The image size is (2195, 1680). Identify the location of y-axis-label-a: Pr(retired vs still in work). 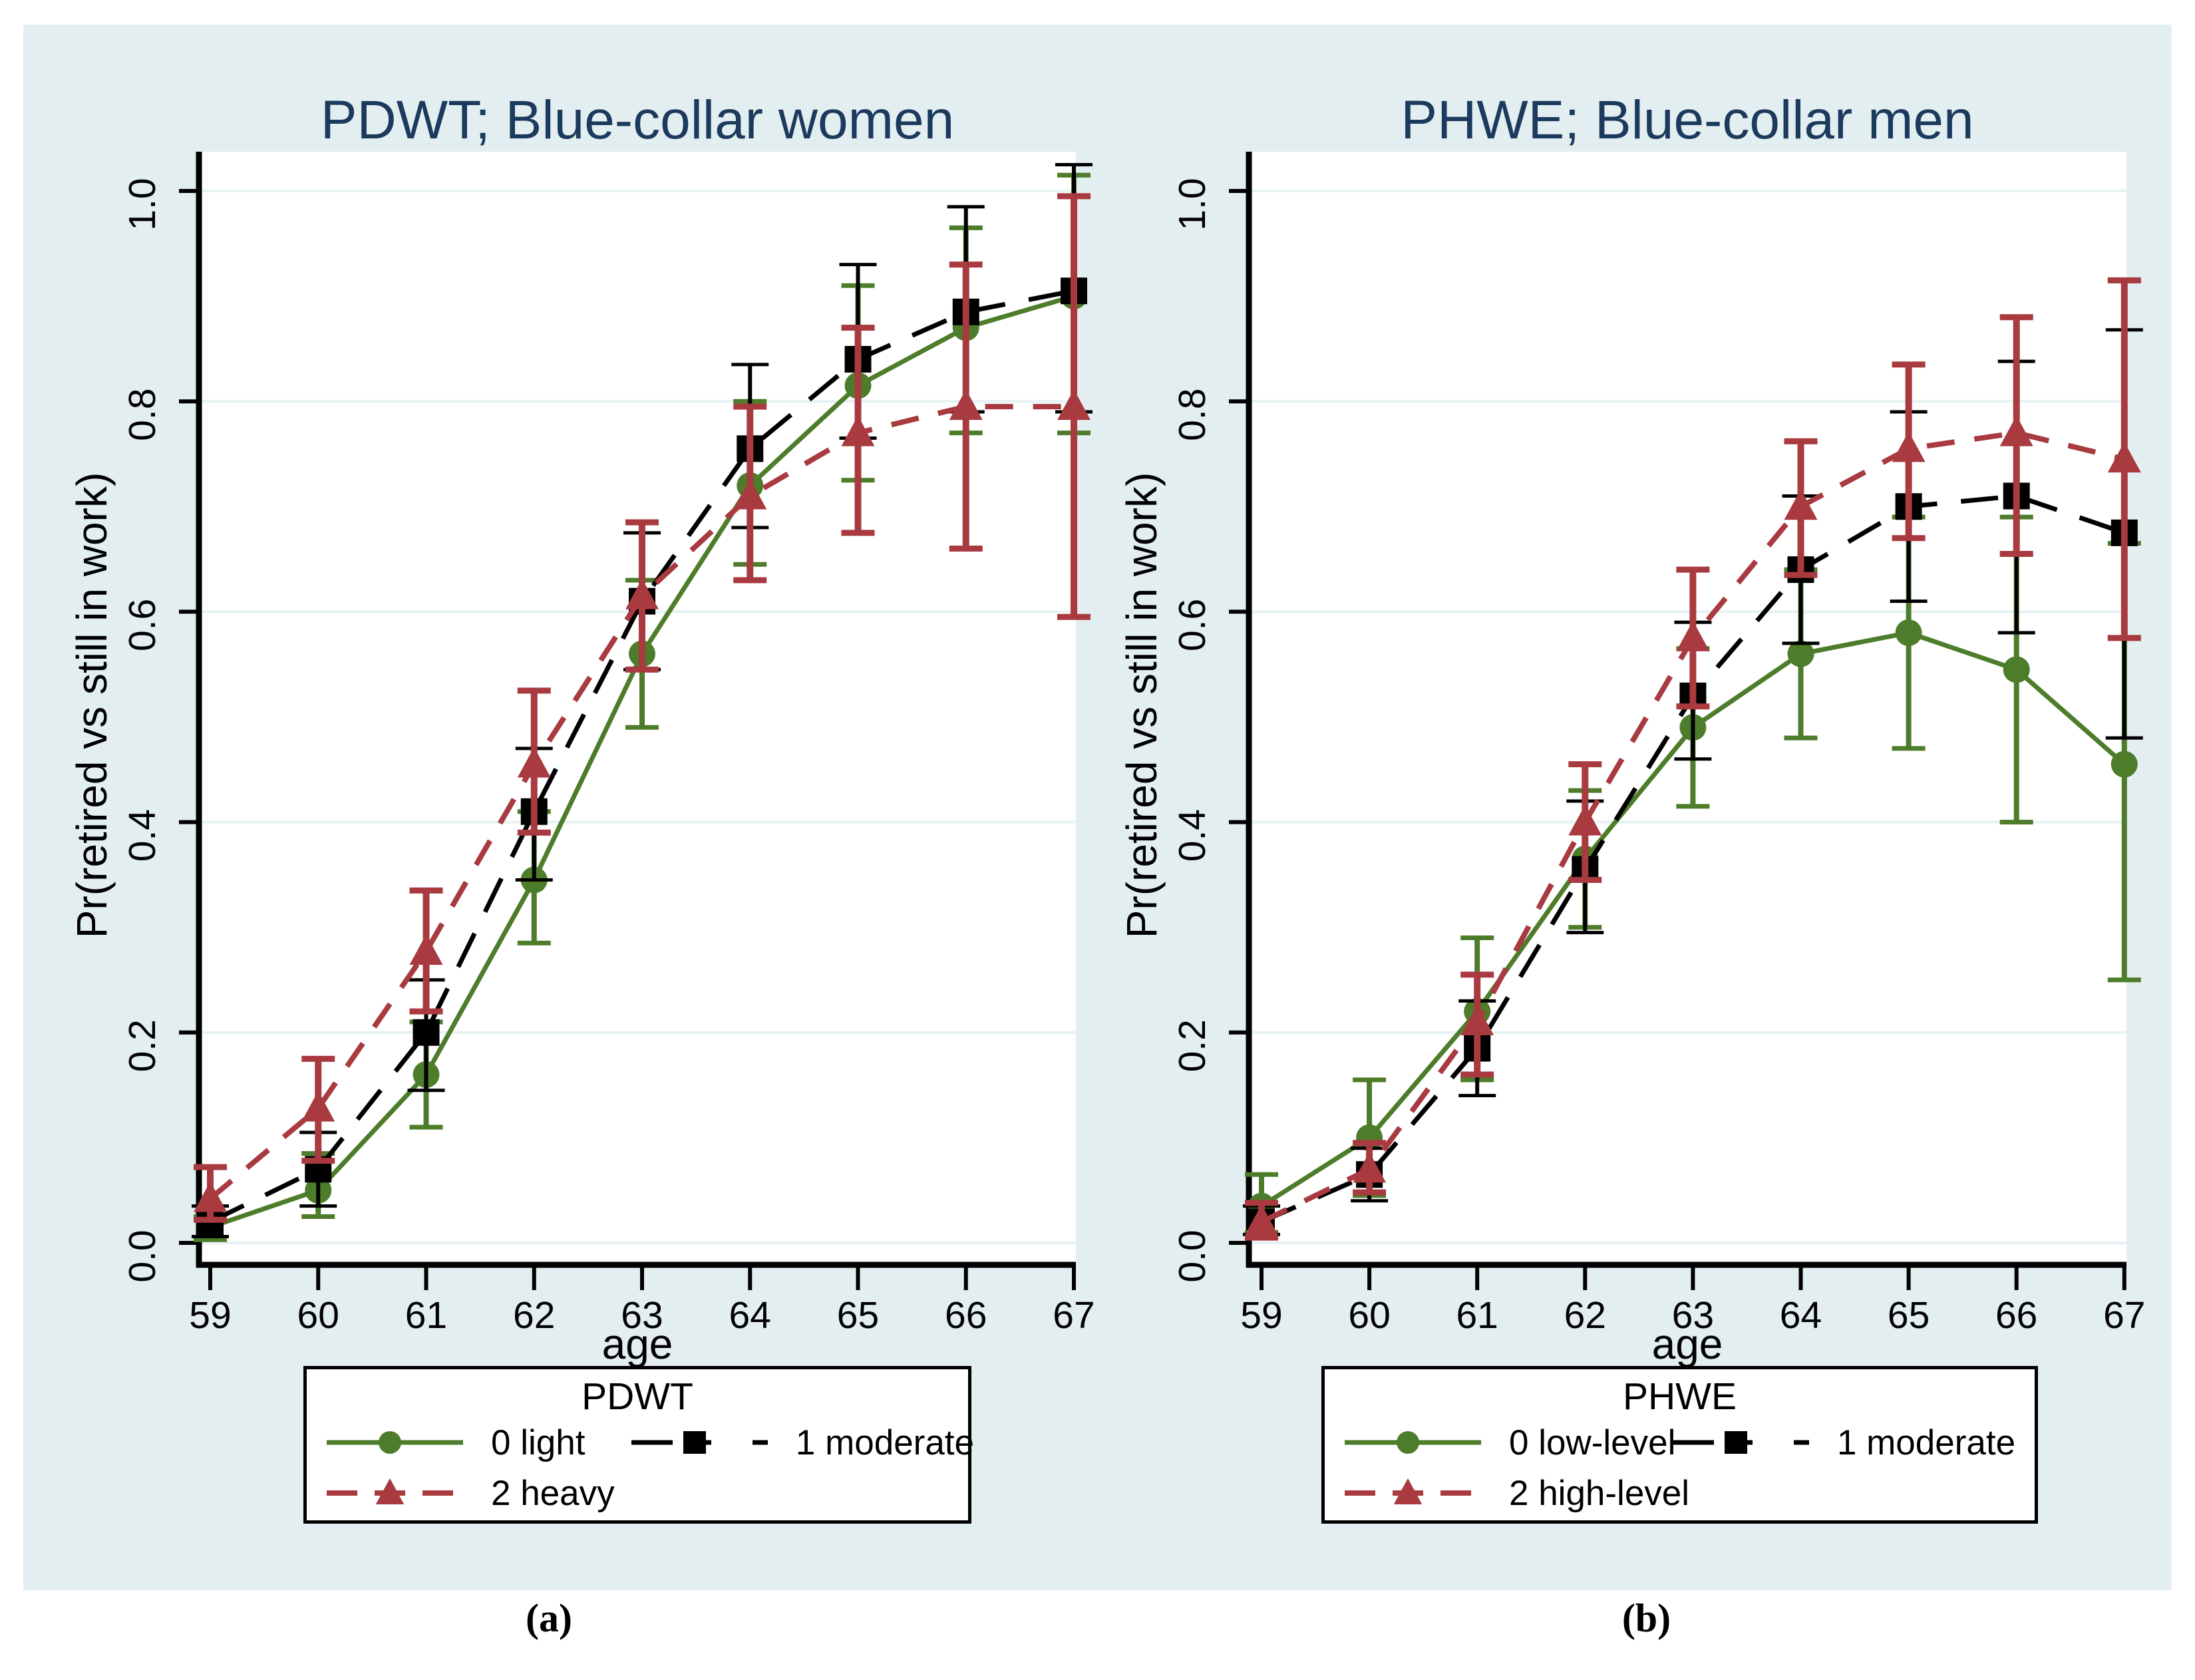
(92, 705).